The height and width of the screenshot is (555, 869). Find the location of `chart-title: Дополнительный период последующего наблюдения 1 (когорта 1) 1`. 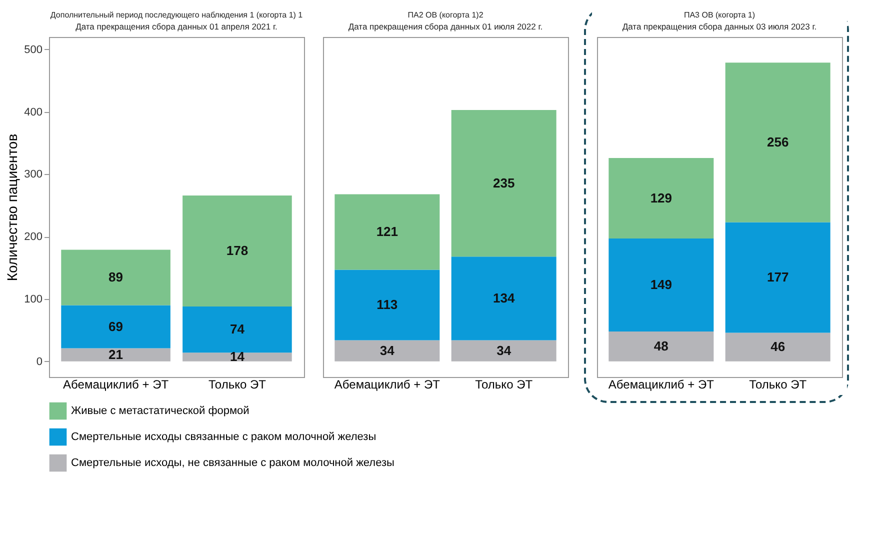

chart-title: Дополнительный период последующего наблюдения 1 (когорта 1) 1 is located at coordinates (177, 15).